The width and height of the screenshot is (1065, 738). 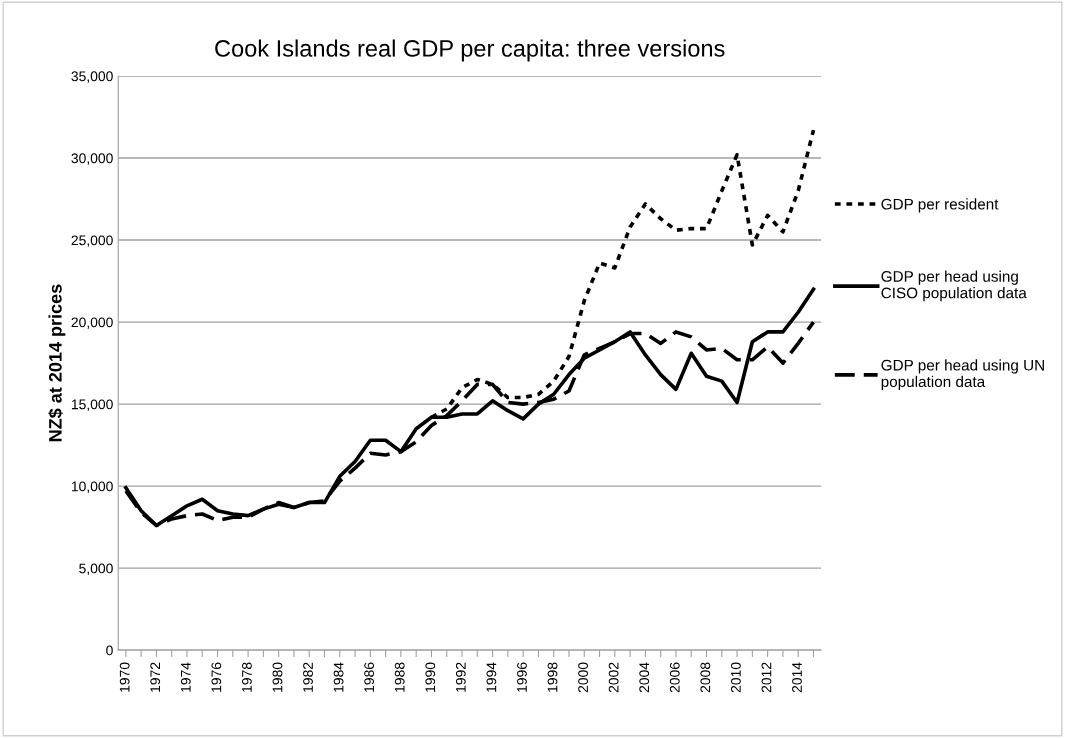 What do you see at coordinates (430, 677) in the screenshot?
I see `x-tick-label: 1990` at bounding box center [430, 677].